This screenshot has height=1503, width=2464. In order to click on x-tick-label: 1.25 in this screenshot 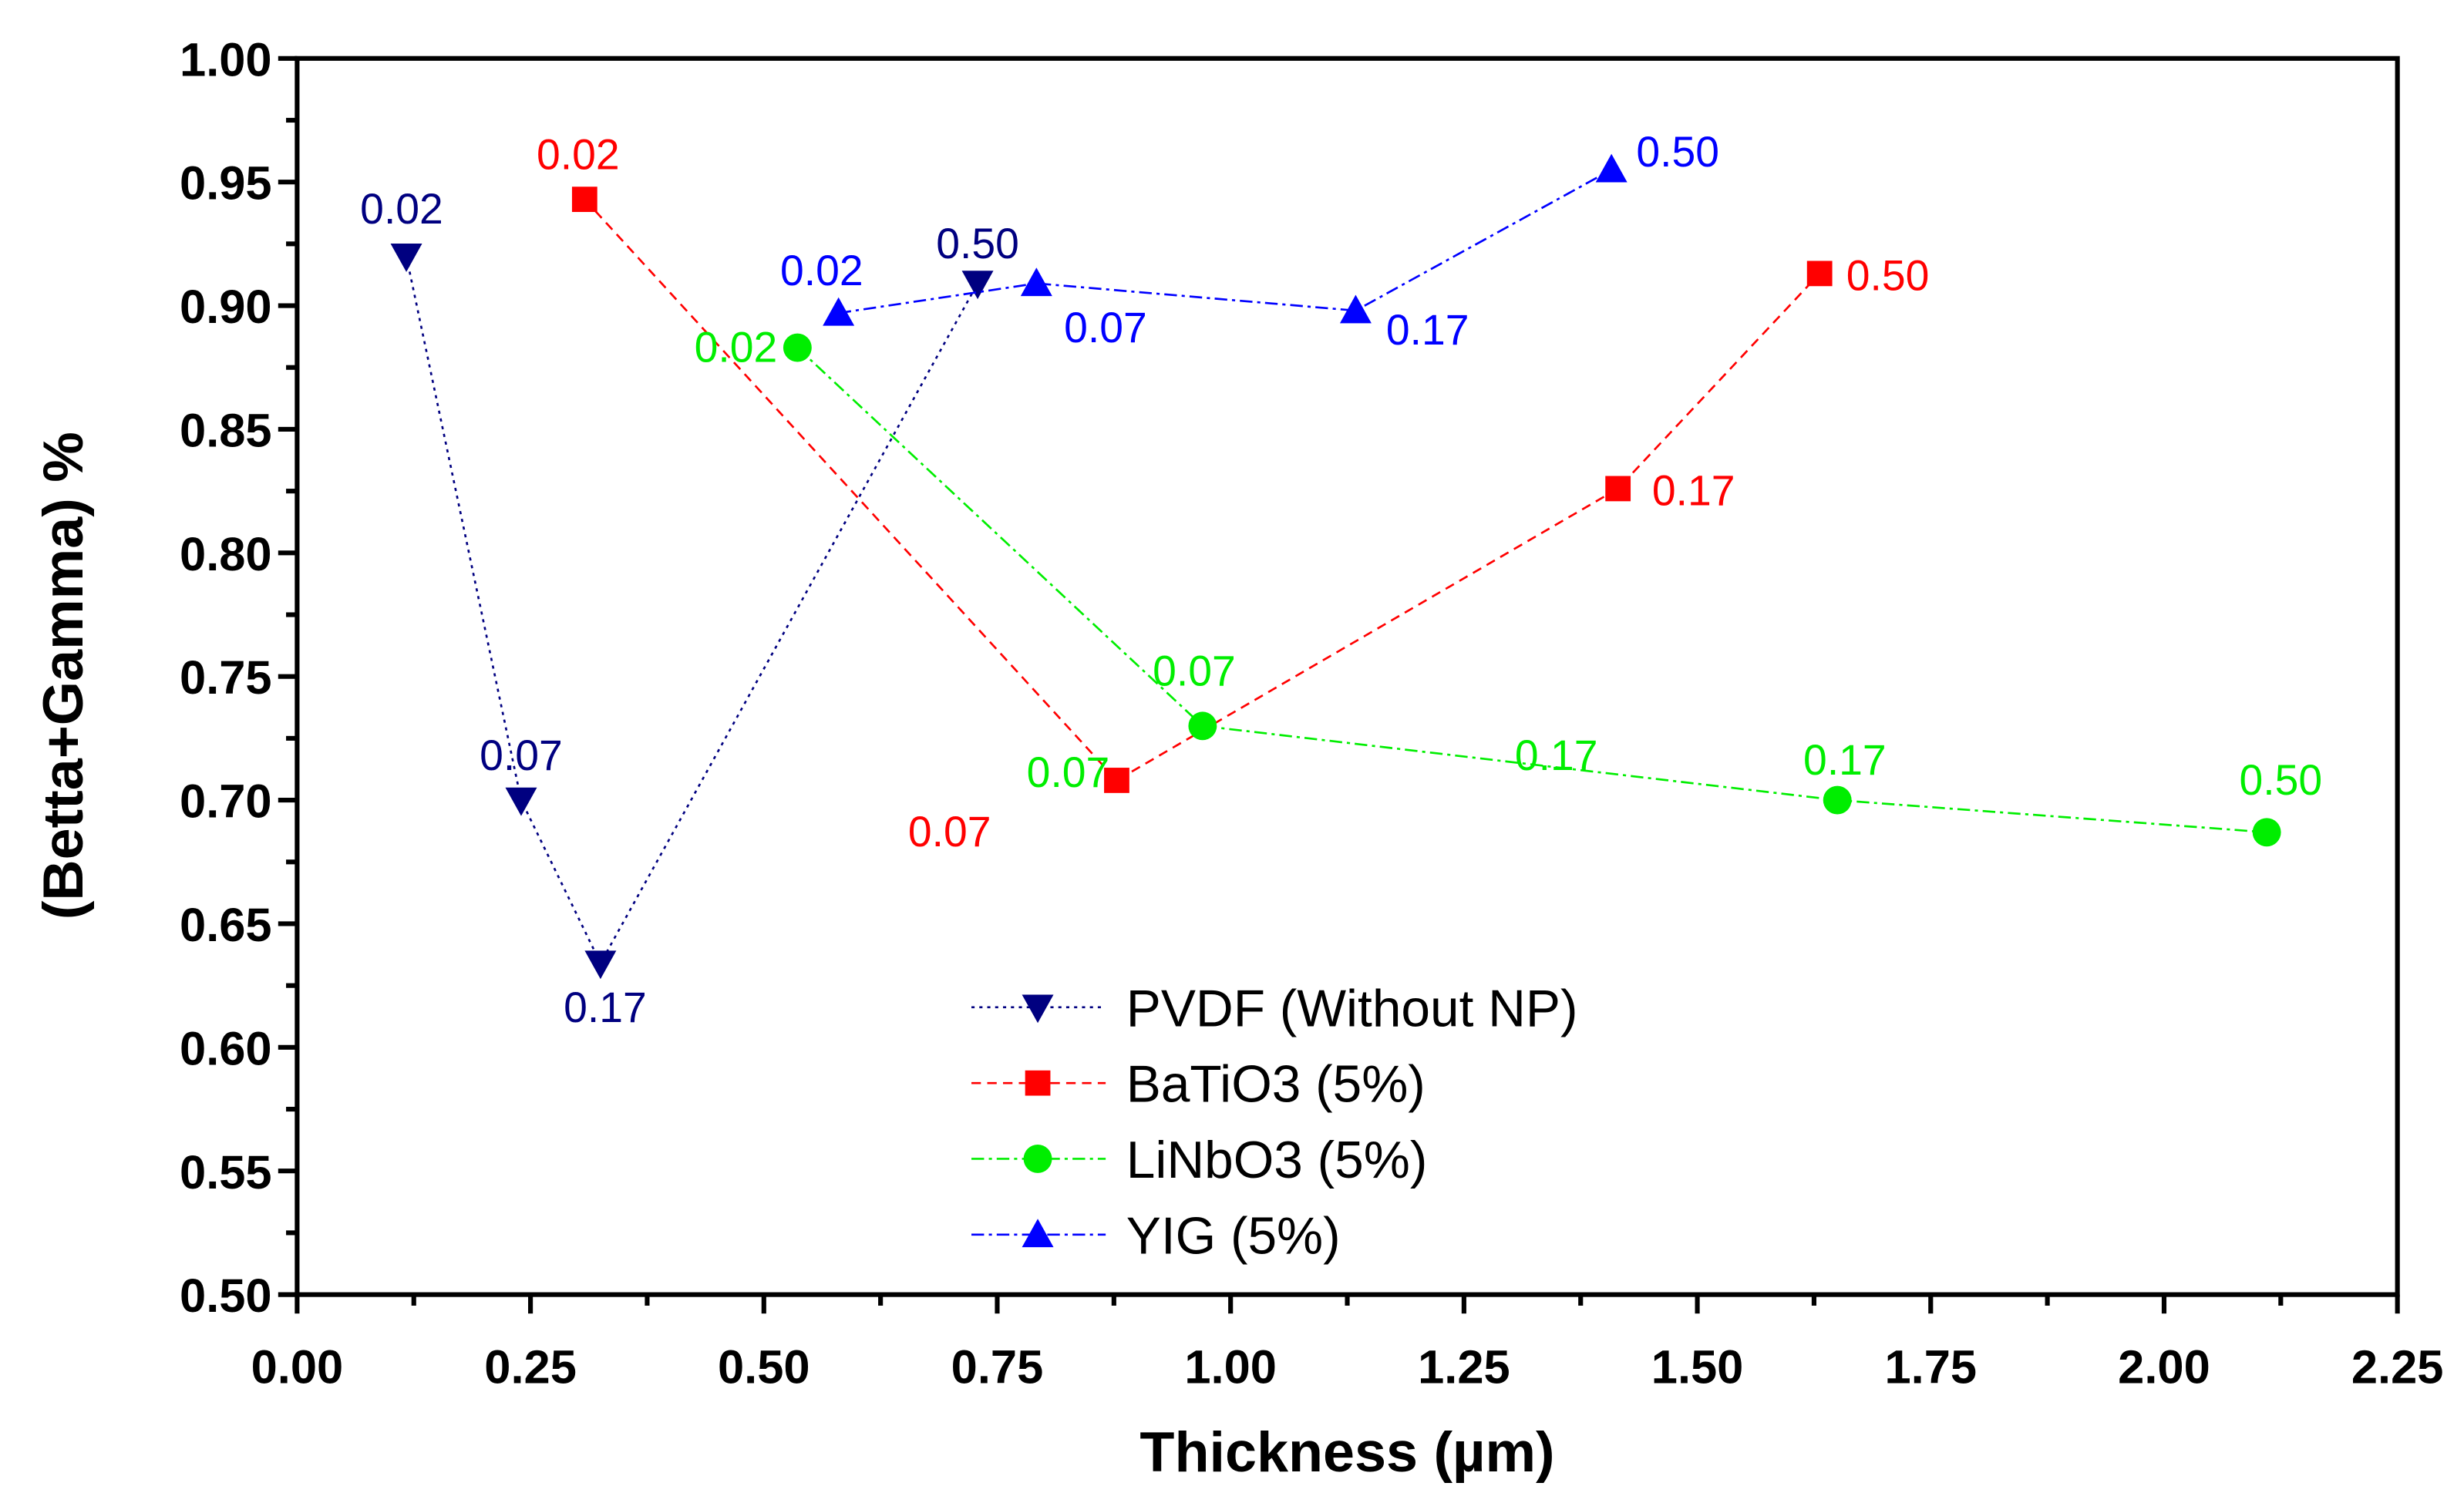, I will do `click(1464, 1367)`.